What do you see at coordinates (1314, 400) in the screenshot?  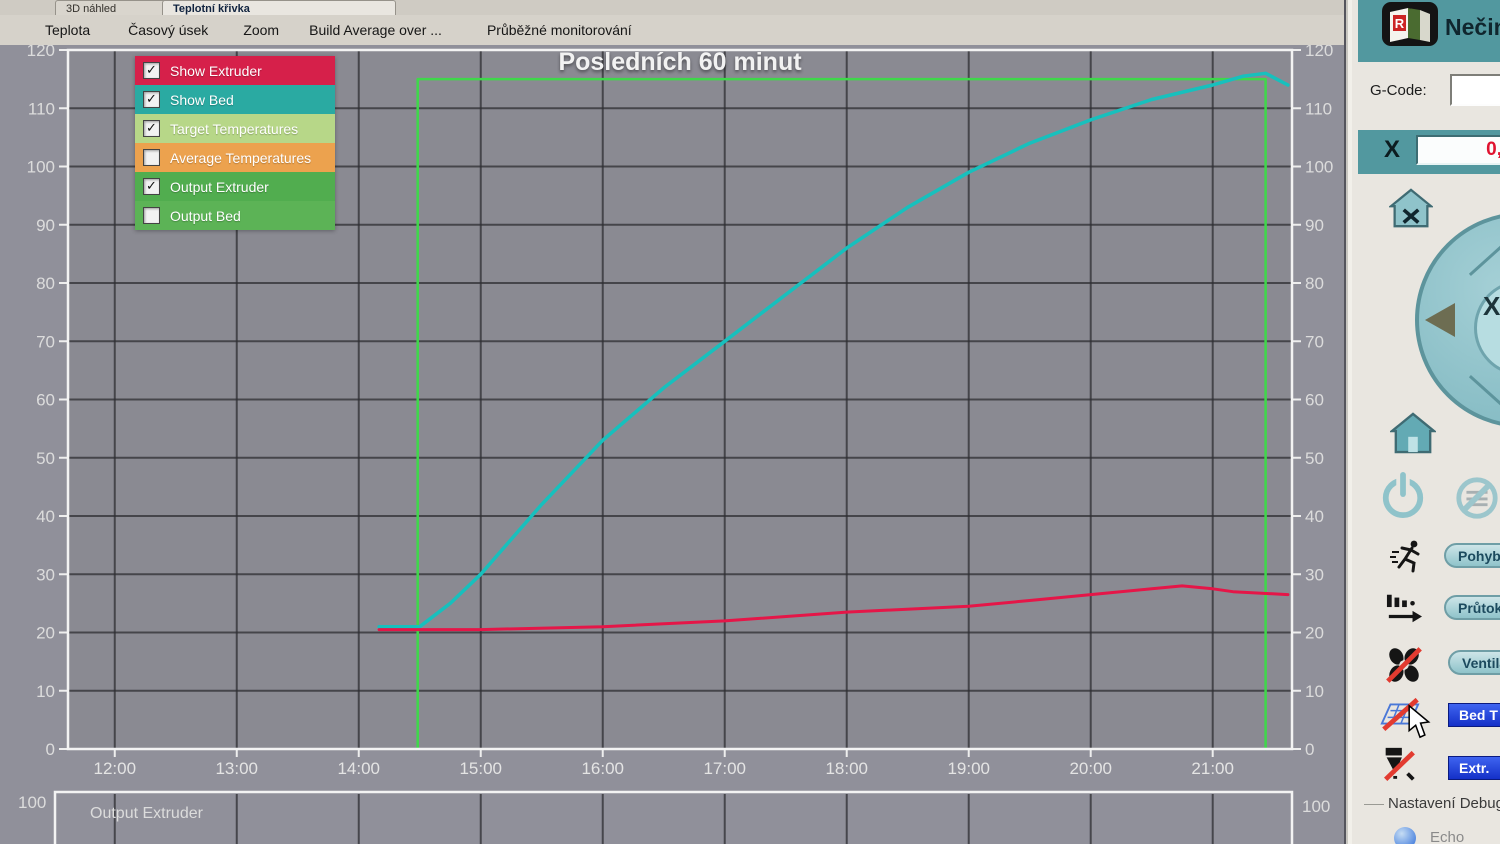 I see `y-axis-label-right: 60` at bounding box center [1314, 400].